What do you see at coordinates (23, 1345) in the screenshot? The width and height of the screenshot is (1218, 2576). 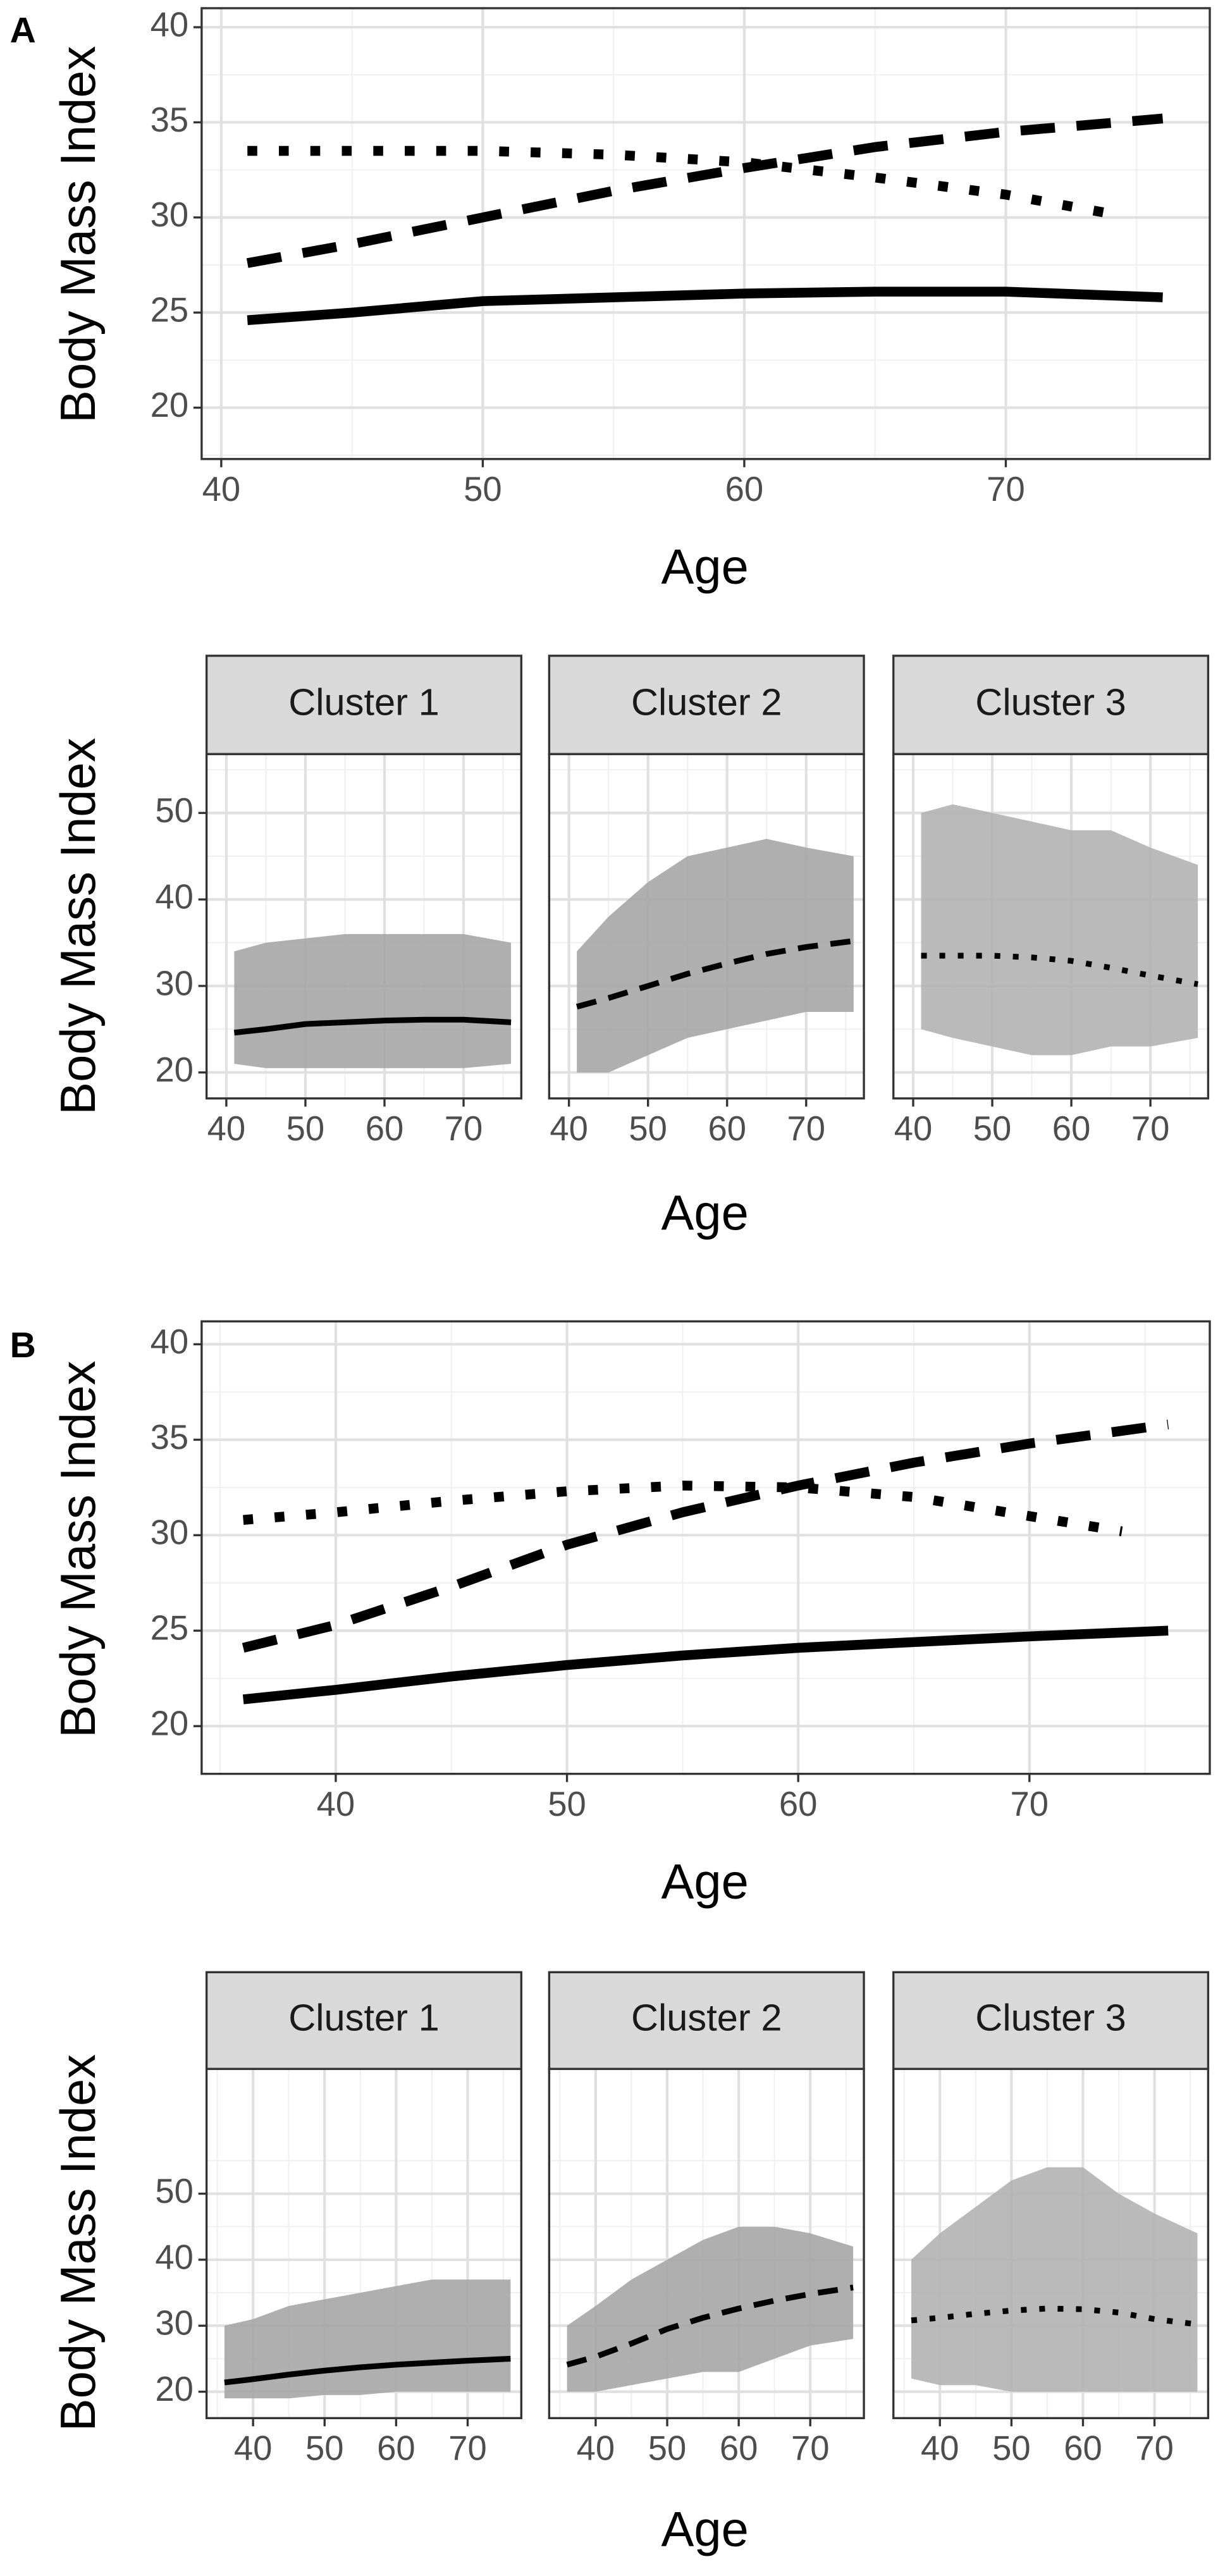 I see `panel-tag: B` at bounding box center [23, 1345].